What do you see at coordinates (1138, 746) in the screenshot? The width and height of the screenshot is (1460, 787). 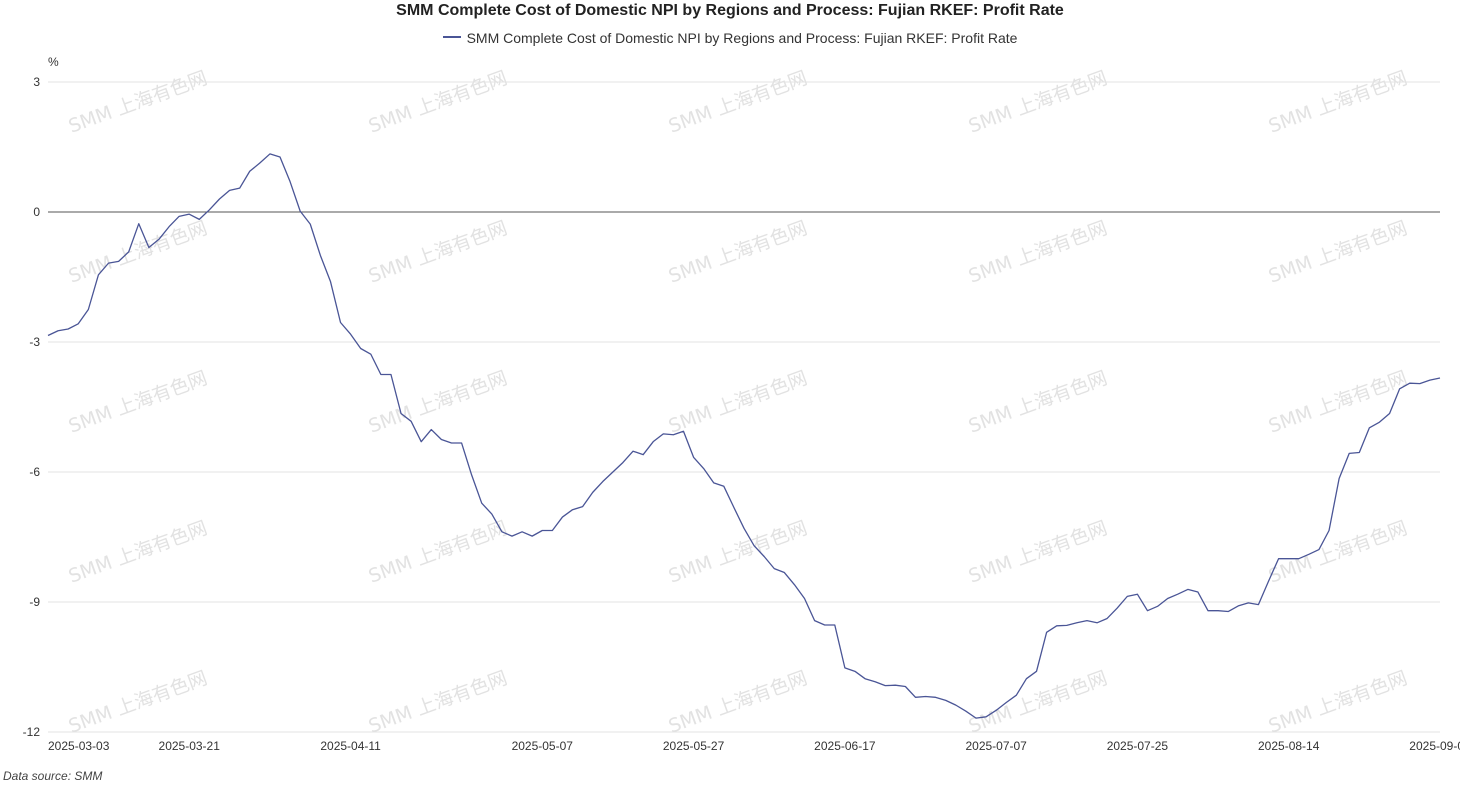 I see `x-tick-label: 2025-07-25` at bounding box center [1138, 746].